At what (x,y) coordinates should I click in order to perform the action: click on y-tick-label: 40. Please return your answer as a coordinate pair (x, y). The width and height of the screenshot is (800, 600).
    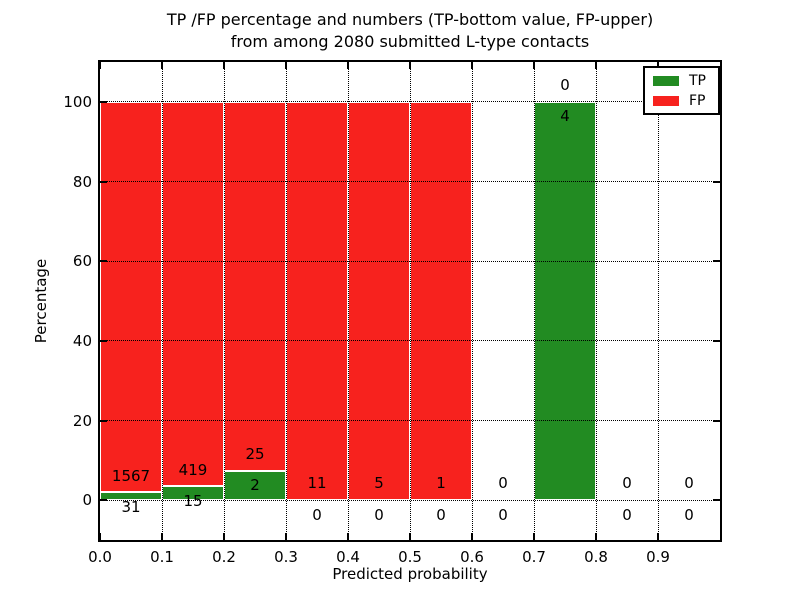
    Looking at the image, I should click on (82, 340).